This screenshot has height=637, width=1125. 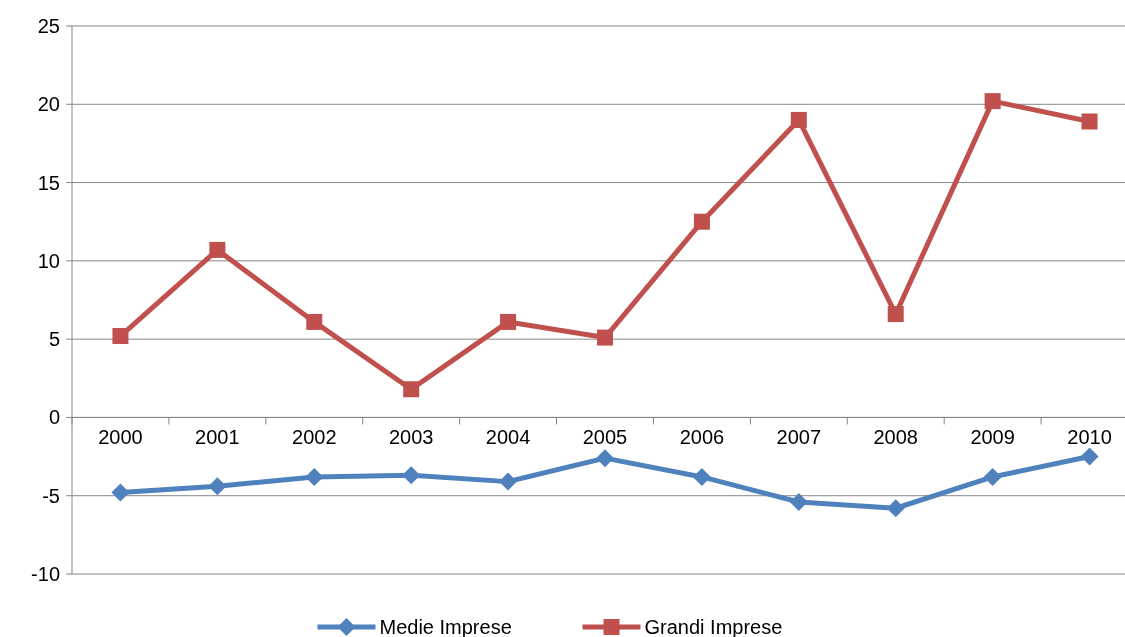 I want to click on x-tick-label: 2004, so click(x=508, y=437).